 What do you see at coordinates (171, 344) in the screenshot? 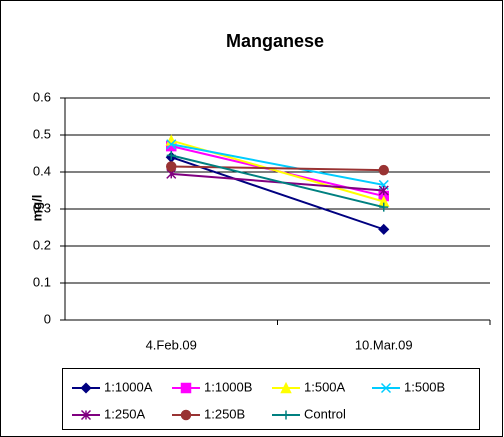
I see `x-tick-label: 4.Feb.09` at bounding box center [171, 344].